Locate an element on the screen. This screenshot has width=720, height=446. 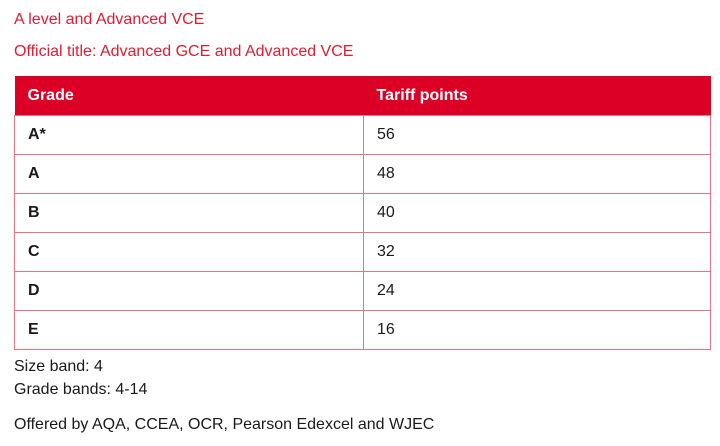
grade-value: A* is located at coordinates (189, 135).